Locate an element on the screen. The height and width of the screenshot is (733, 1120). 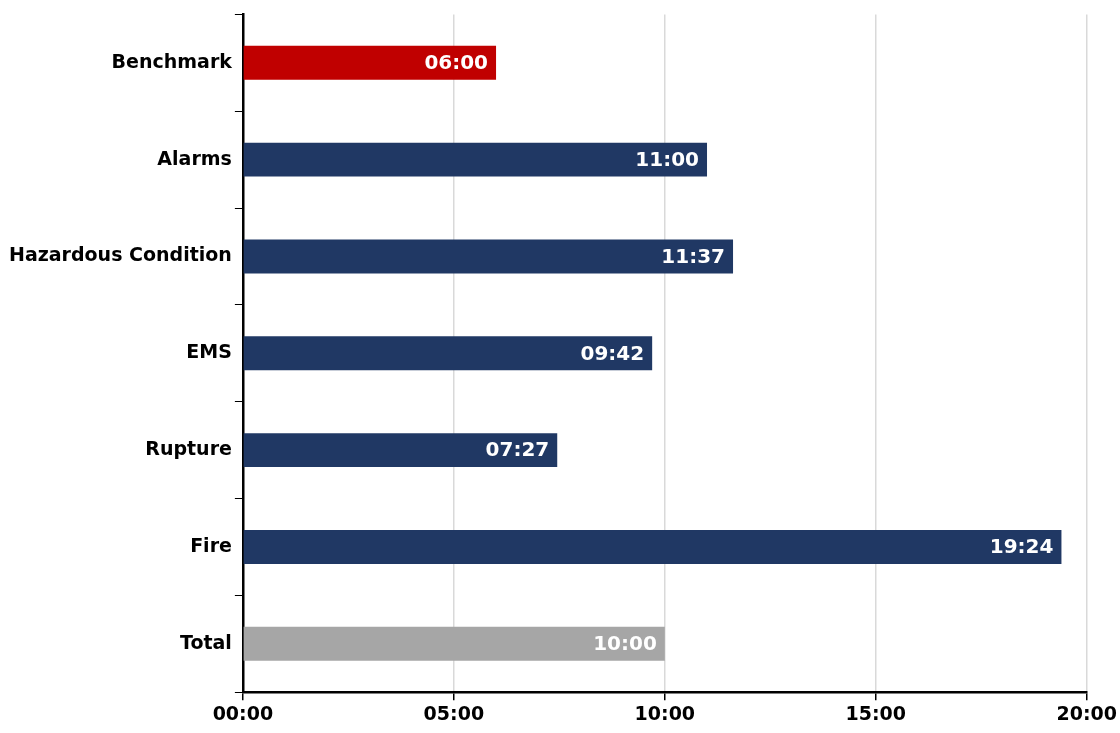
y-tick-label: Benchmark is located at coordinates (172, 60).